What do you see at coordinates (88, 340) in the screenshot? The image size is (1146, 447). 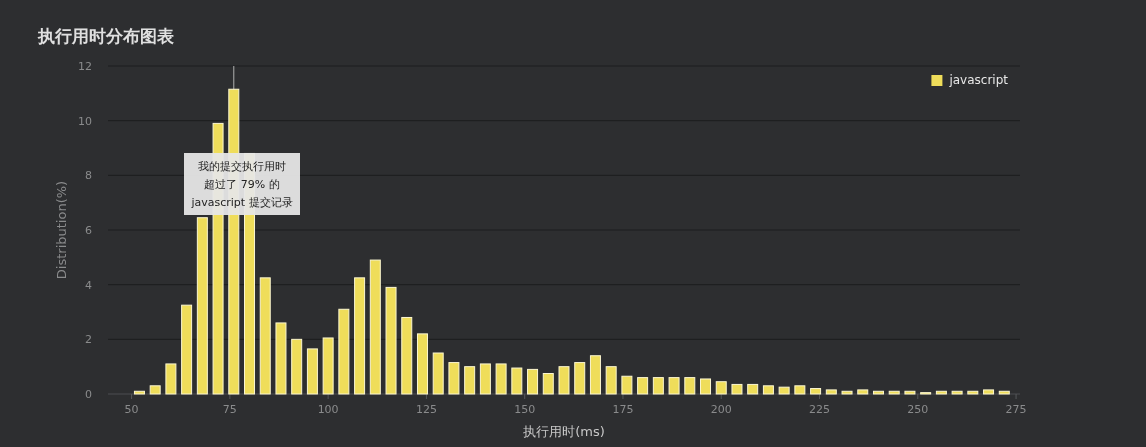 I see `y-tick-label: 2` at bounding box center [88, 340].